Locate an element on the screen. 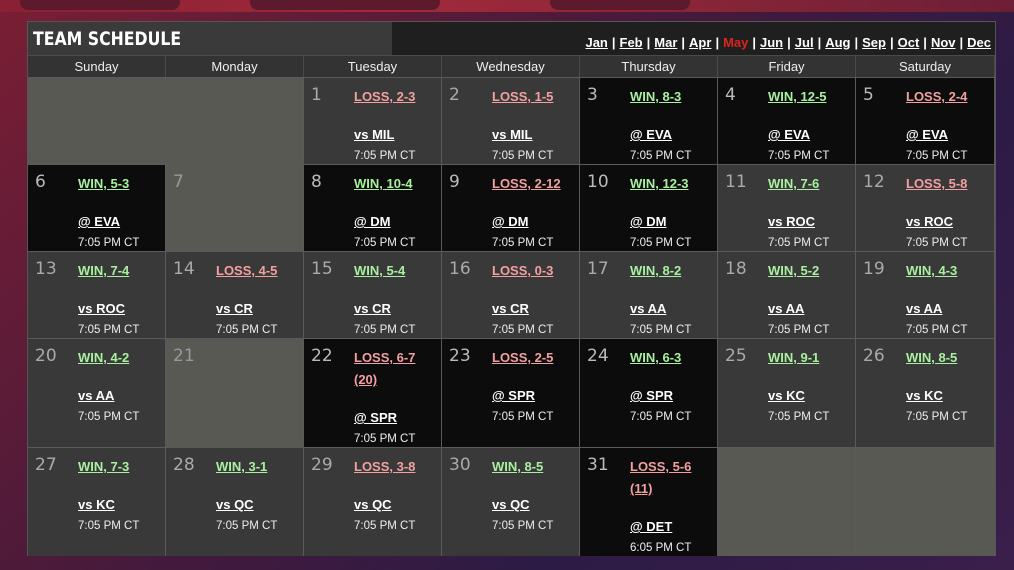 The width and height of the screenshot is (1014, 570). game-result-link: LOSS, 6-7 (20) is located at coordinates (394, 369).